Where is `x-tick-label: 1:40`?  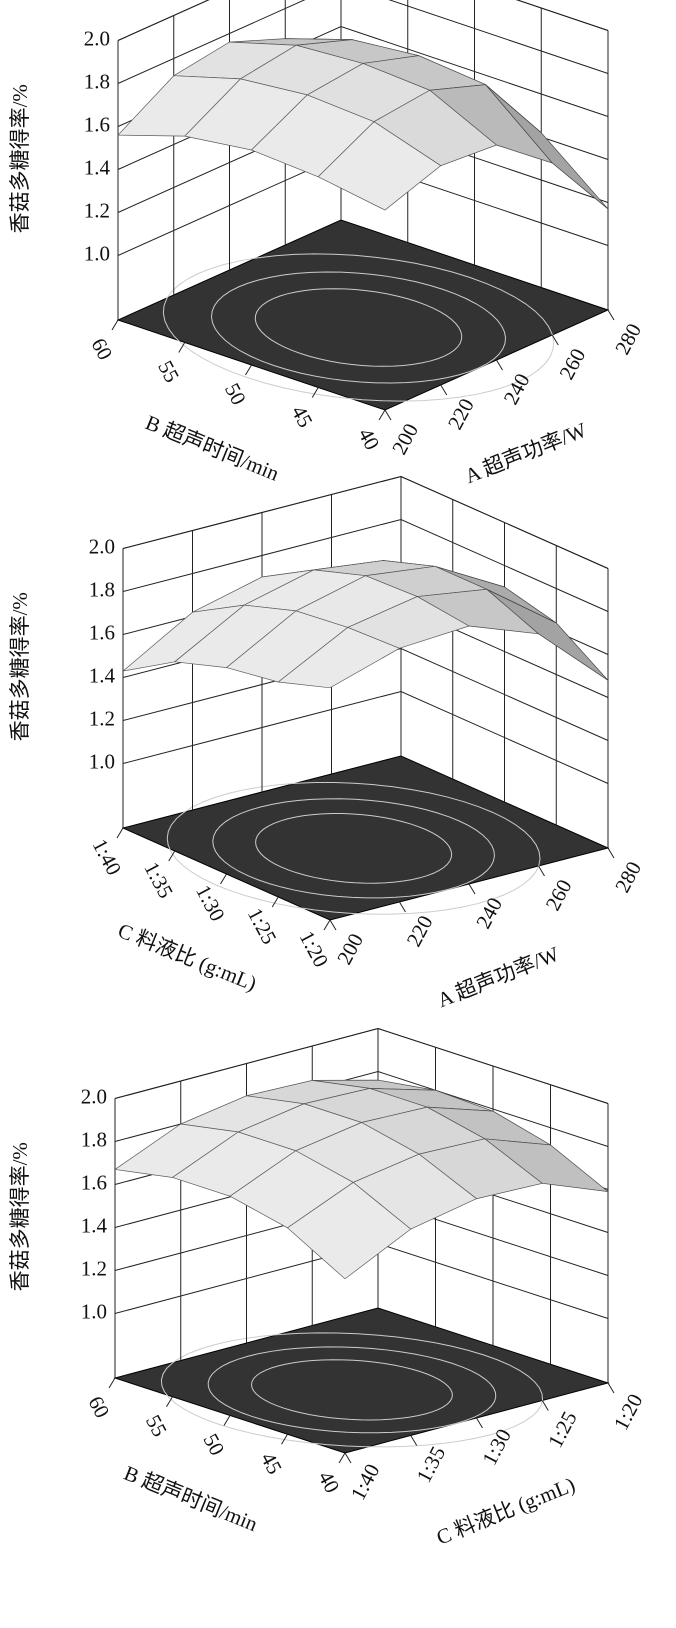 x-tick-label: 1:40 is located at coordinates (107, 857).